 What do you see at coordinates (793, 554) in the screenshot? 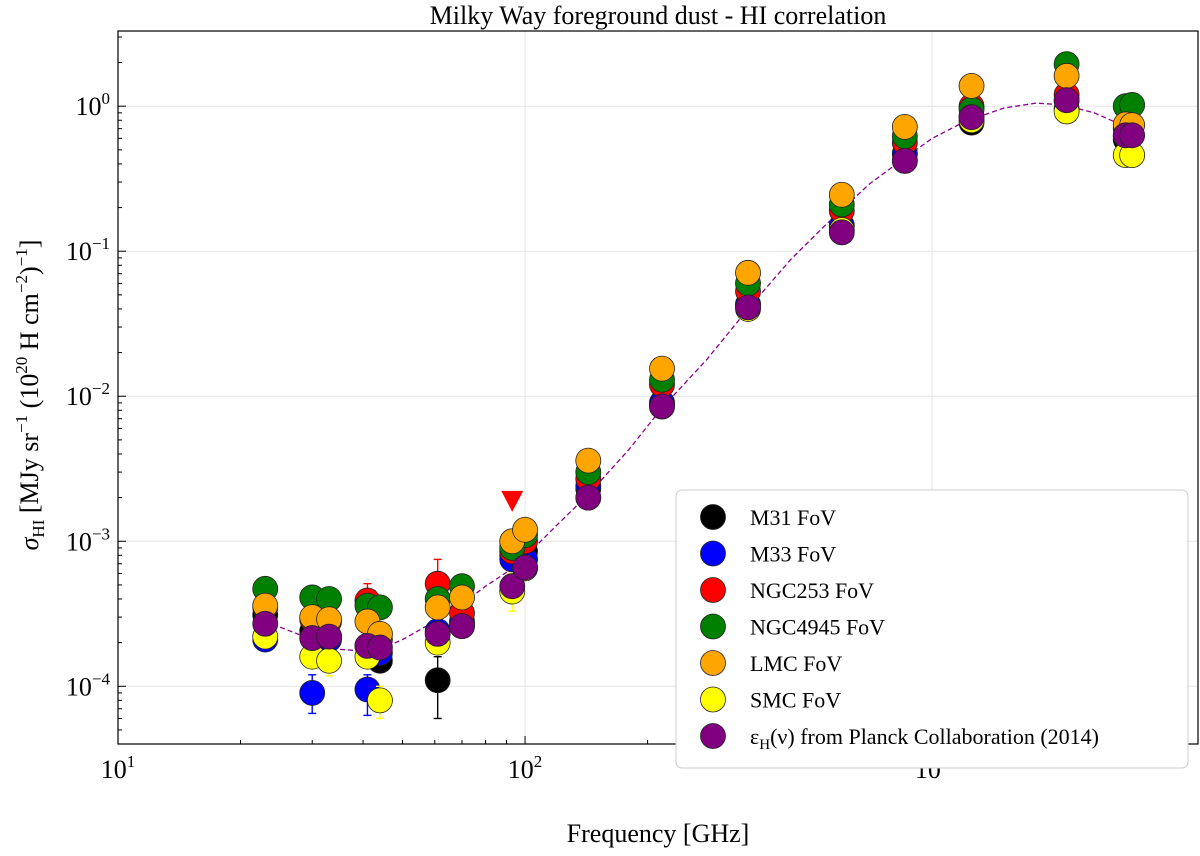
I see `legend-label: M33 FoV` at bounding box center [793, 554].